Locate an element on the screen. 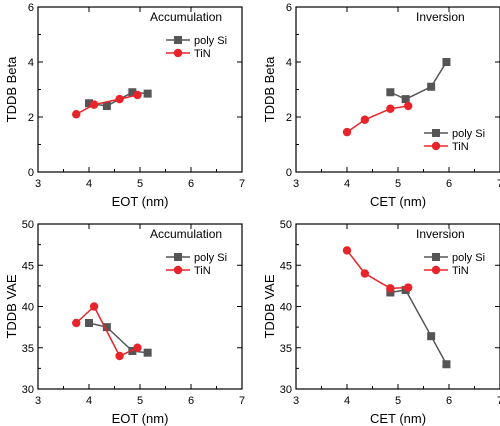 Image resolution: width=500 pixels, height=426 pixels. y-tick-label: 40 is located at coordinates (28, 308).